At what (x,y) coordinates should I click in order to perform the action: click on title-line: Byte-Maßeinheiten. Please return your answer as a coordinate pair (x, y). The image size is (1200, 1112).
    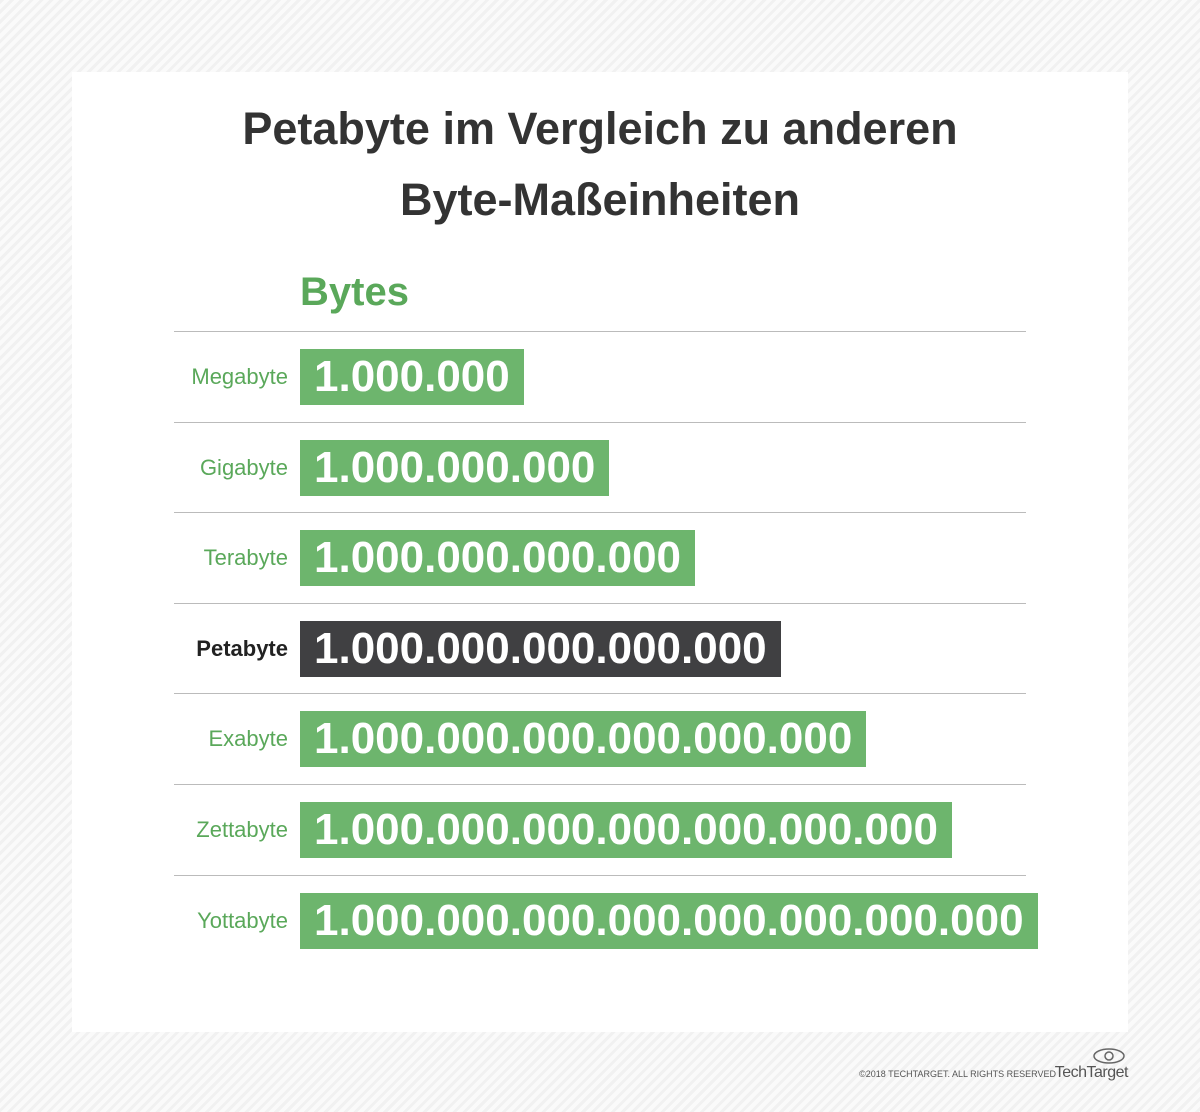
    Looking at the image, I should click on (600, 199).